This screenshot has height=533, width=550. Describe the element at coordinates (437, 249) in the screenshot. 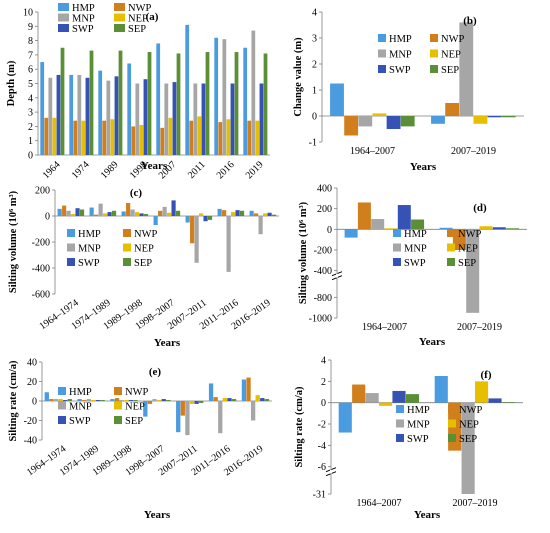

I see `legend: HMP NWP MNP NEP SWP SEP` at that location.